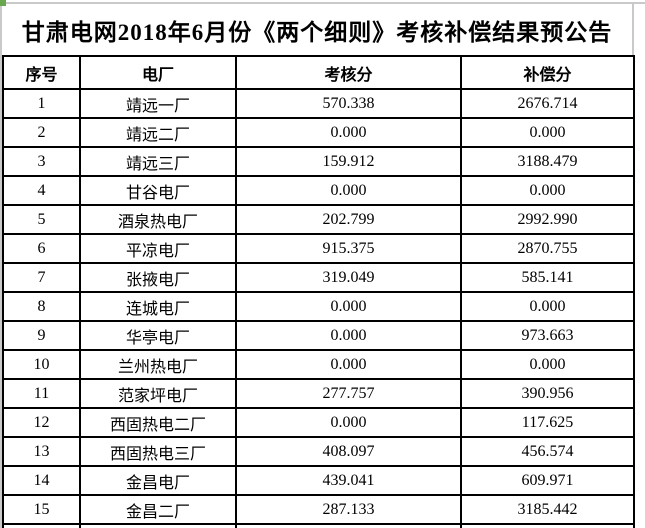  What do you see at coordinates (41, 422) in the screenshot?
I see `row-index-cell: 12` at bounding box center [41, 422].